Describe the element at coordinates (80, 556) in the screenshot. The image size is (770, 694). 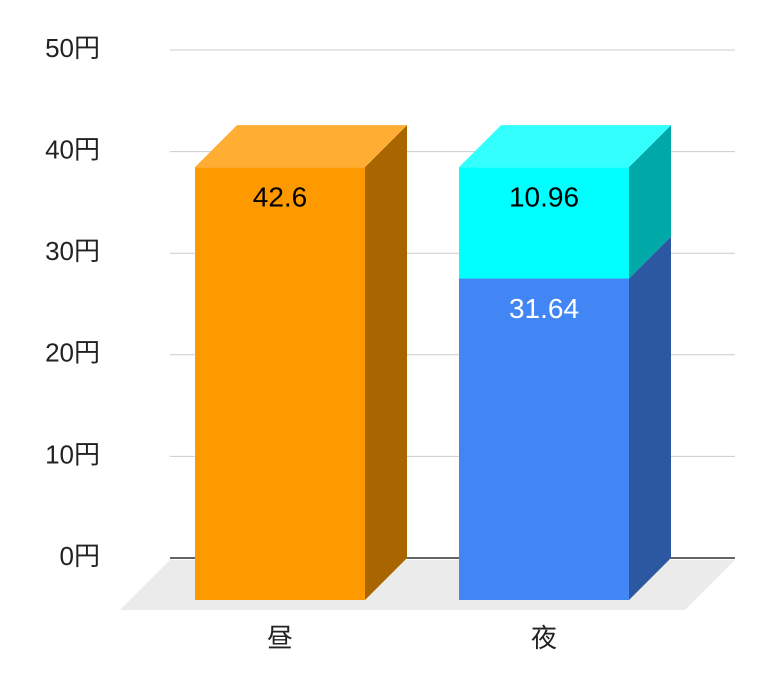
I see `y-tick-label: 0円` at that location.